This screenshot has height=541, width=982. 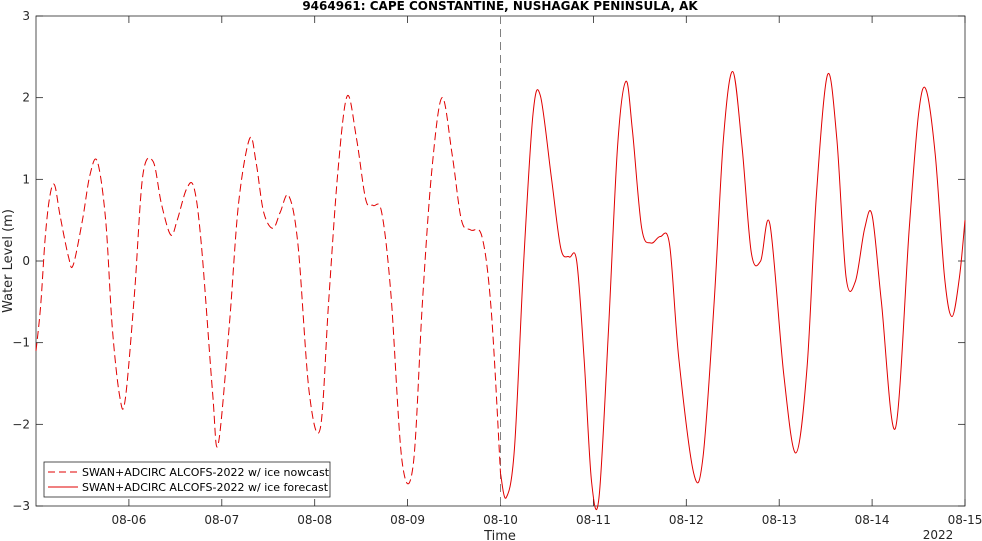 What do you see at coordinates (500, 520) in the screenshot?
I see `x-tick-label-4: 08-10` at bounding box center [500, 520].